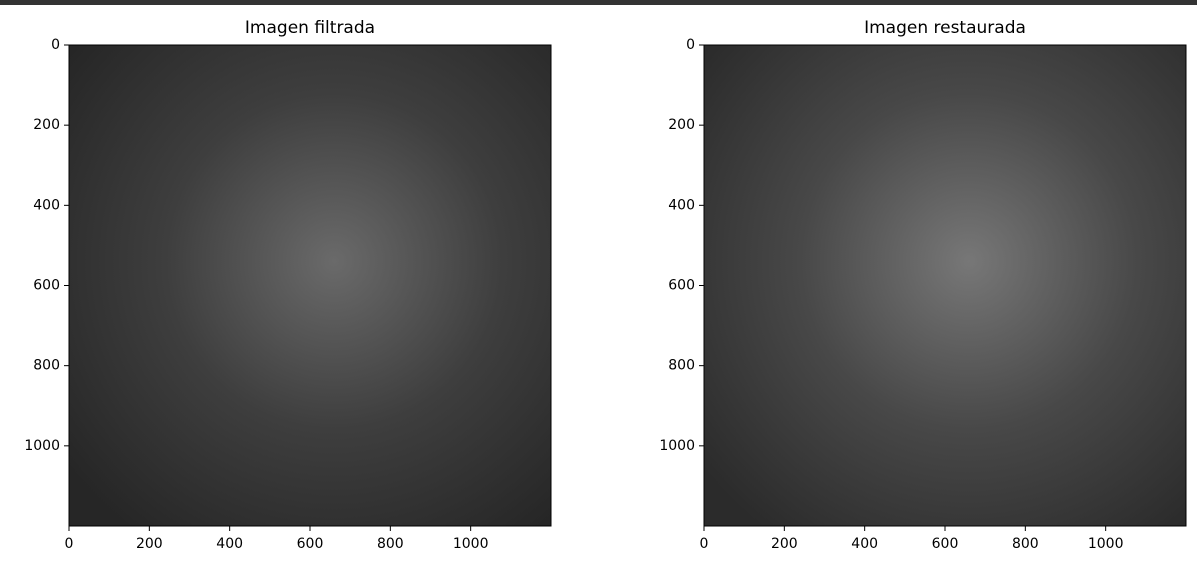  Describe the element at coordinates (310, 28) in the screenshot. I see `chart-title: Imagen filtrada` at that location.